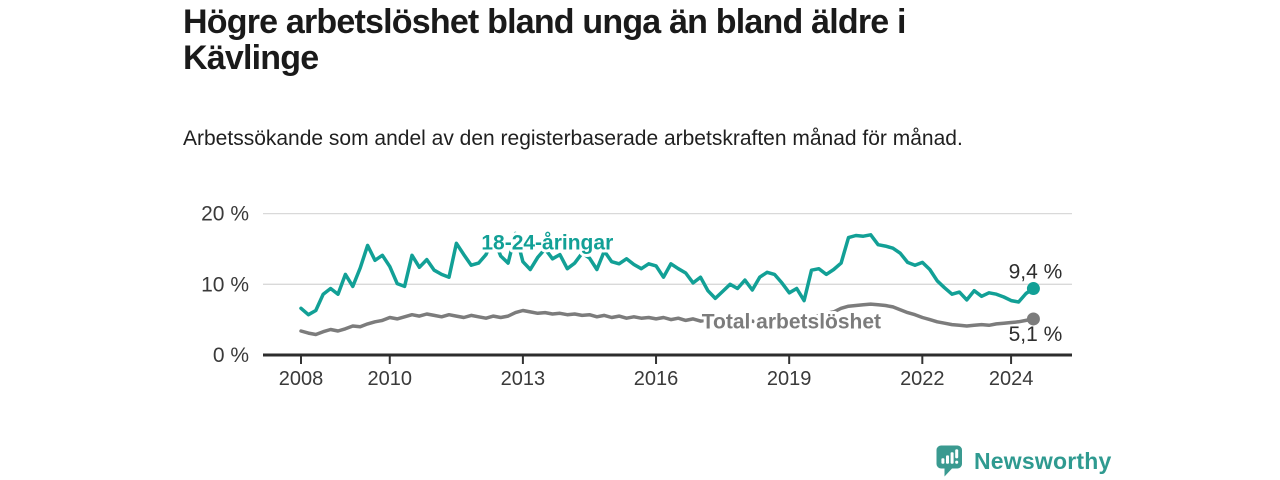  Describe the element at coordinates (1043, 460) in the screenshot. I see `brand-name: Newsworthy` at that location.